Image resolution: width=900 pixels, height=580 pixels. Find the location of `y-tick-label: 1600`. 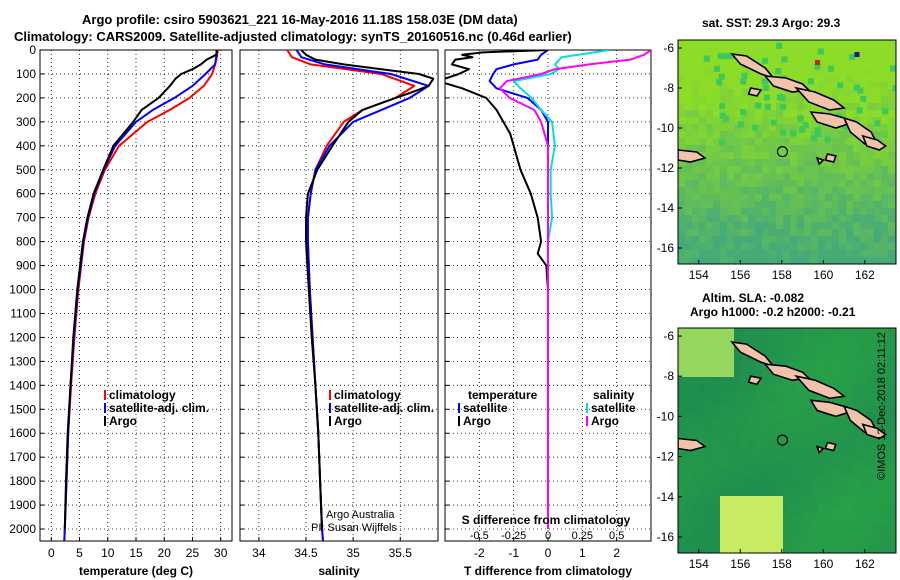

y-tick-label: 1600 is located at coordinates (22, 433).